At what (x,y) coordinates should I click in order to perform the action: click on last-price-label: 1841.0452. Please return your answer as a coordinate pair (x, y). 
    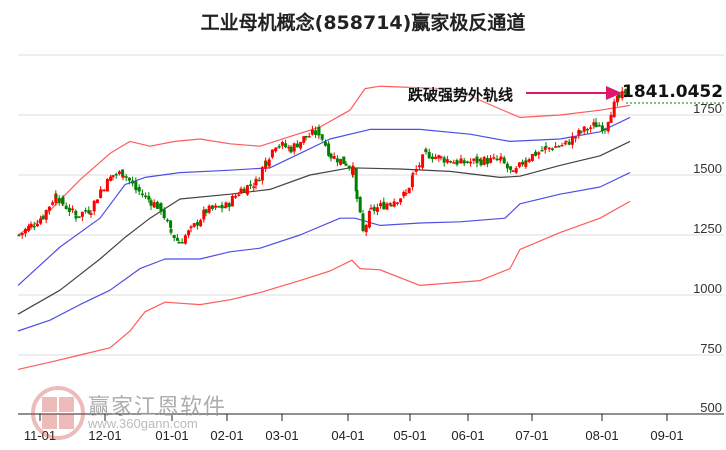
    Looking at the image, I should click on (673, 92).